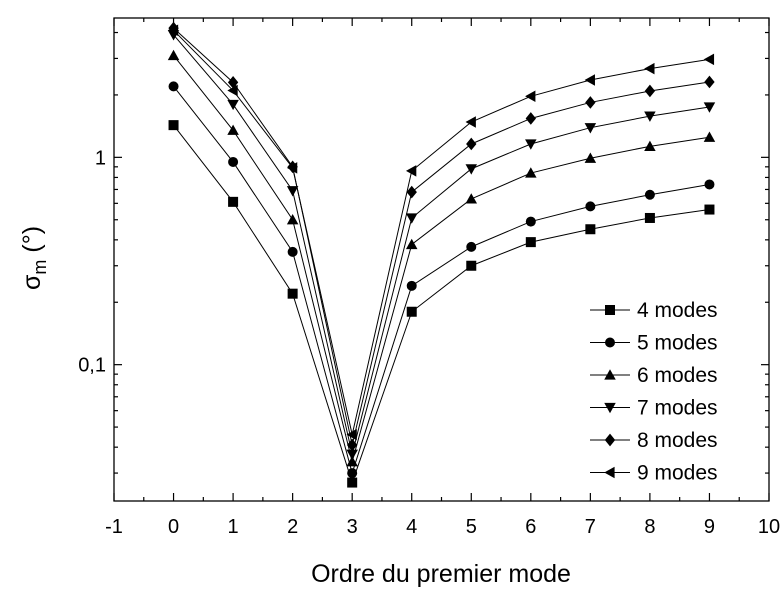 Image resolution: width=784 pixels, height=590 pixels. I want to click on legend-label: 6 modes, so click(677, 375).